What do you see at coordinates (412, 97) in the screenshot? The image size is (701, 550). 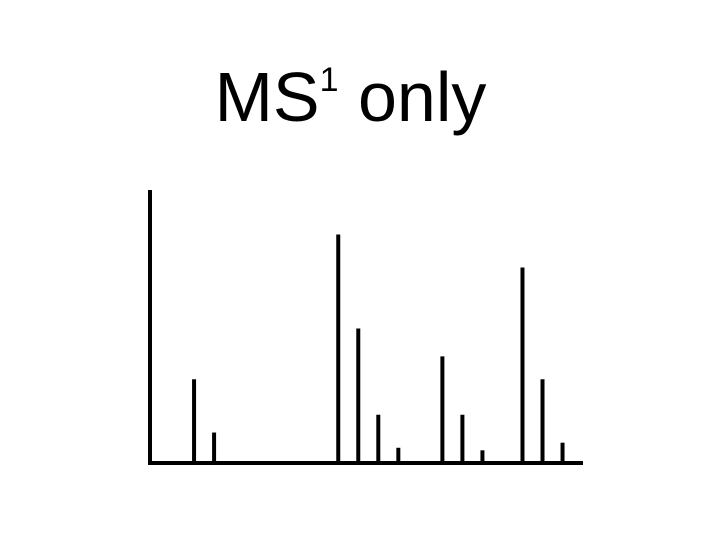 I see `chart-title-suffix: only` at bounding box center [412, 97].